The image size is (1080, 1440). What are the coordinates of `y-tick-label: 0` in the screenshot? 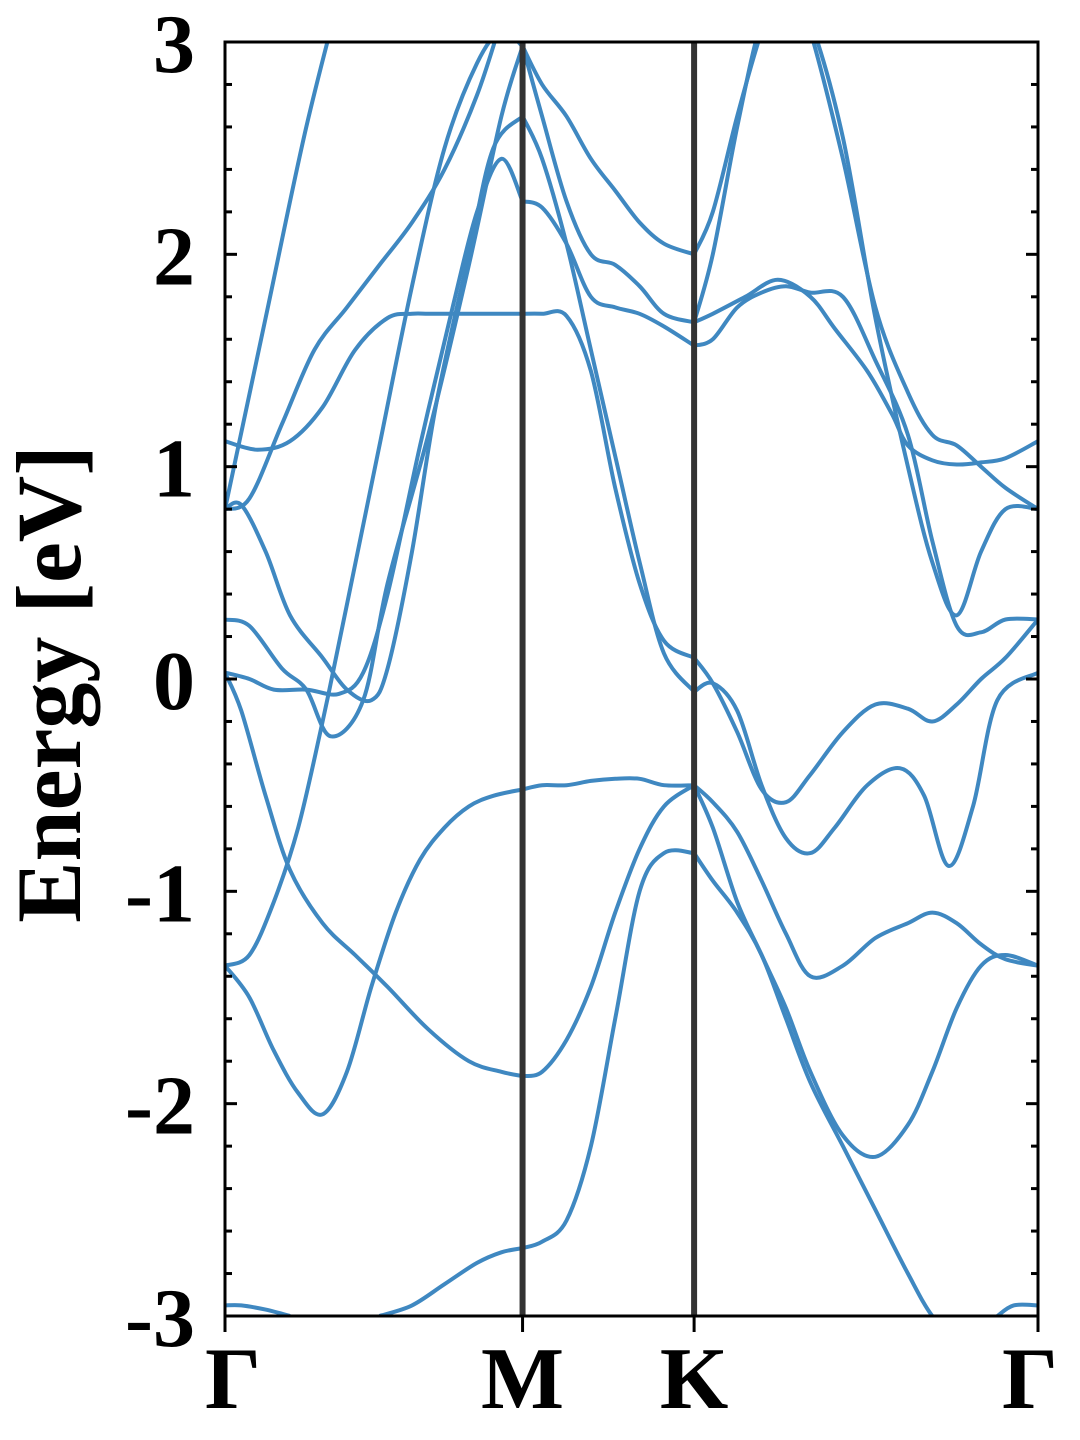 It's located at (174, 681).